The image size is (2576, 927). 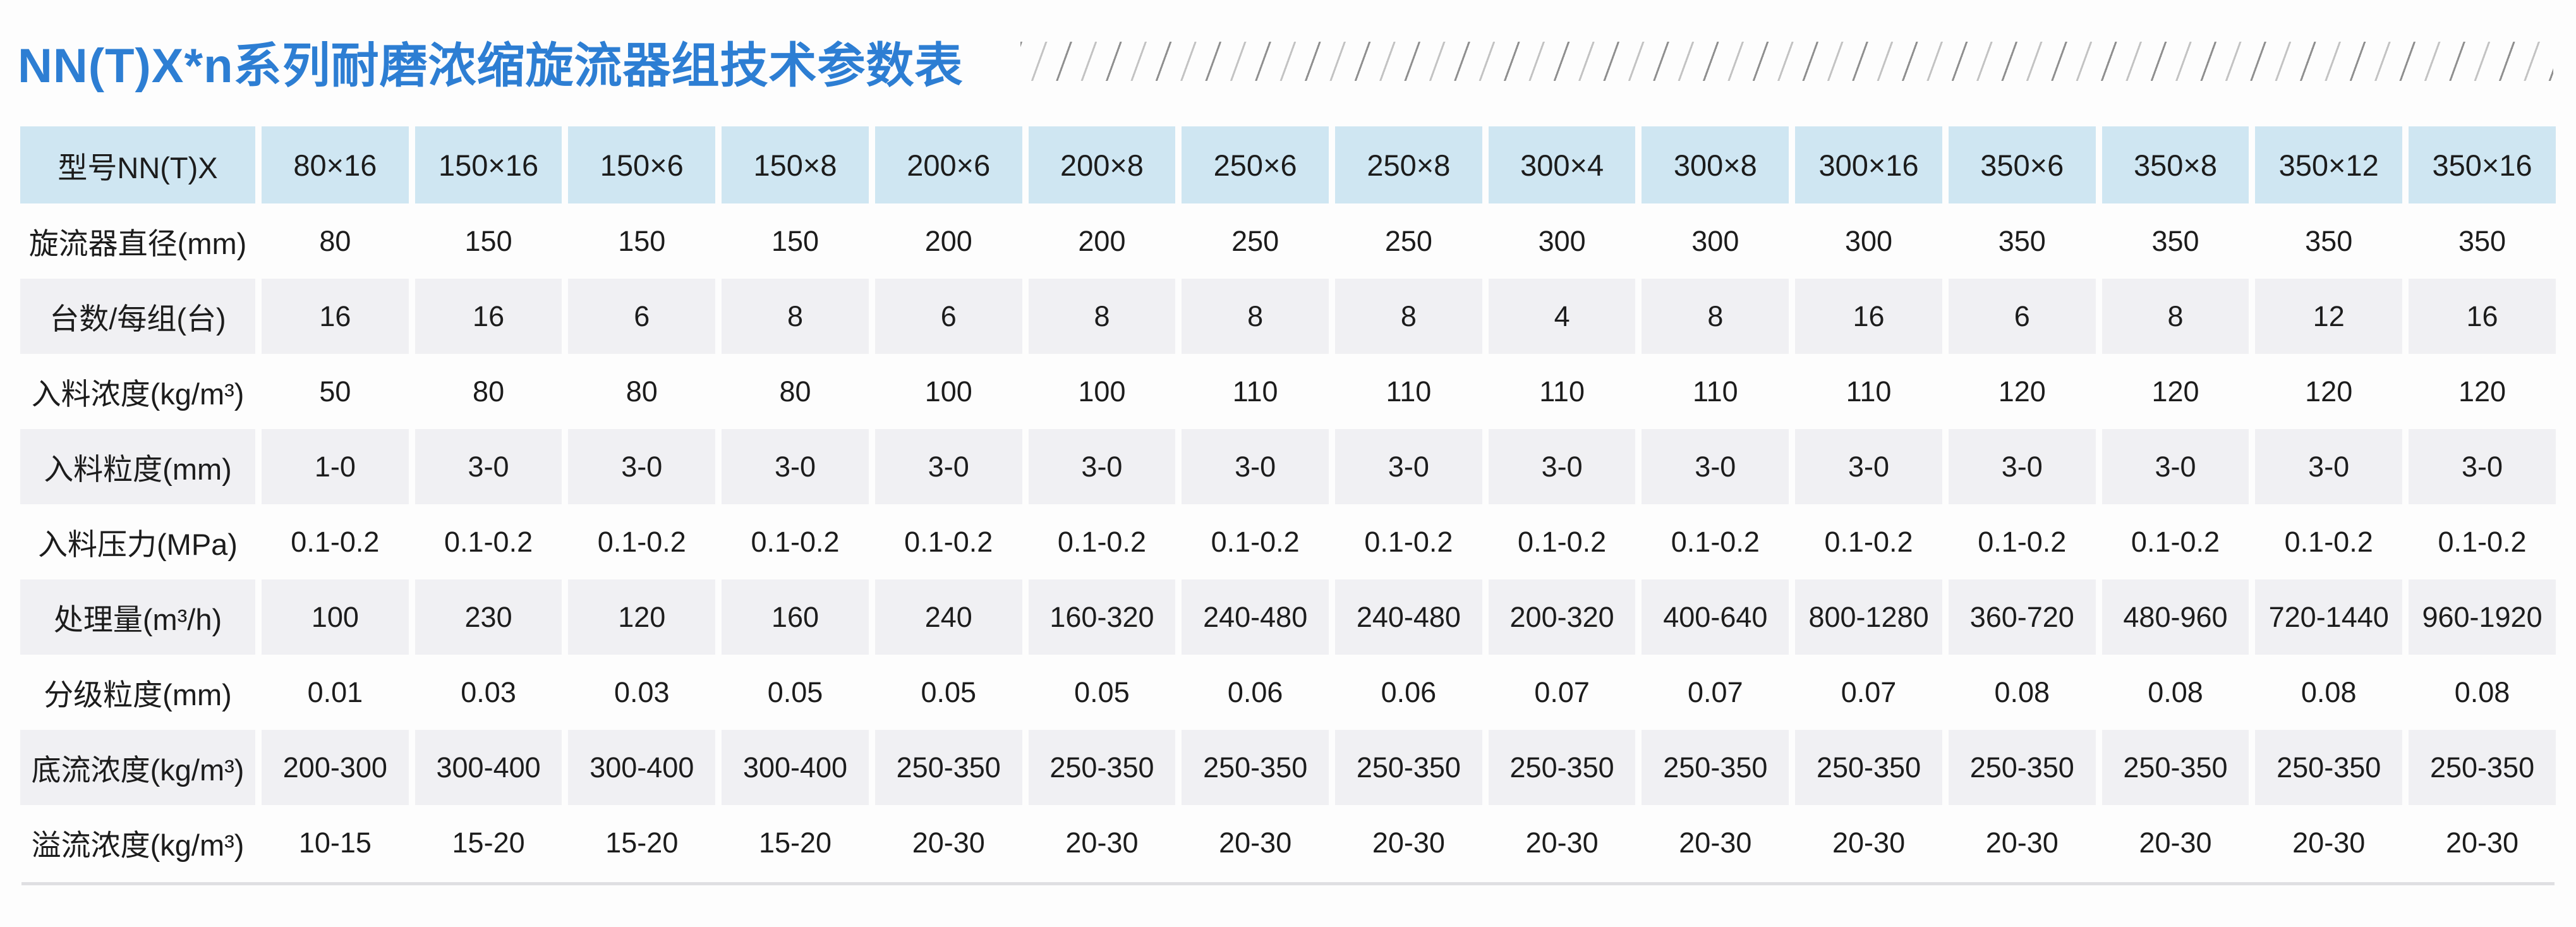 What do you see at coordinates (137, 316) in the screenshot?
I see `row-label: 台数/每组(台)` at bounding box center [137, 316].